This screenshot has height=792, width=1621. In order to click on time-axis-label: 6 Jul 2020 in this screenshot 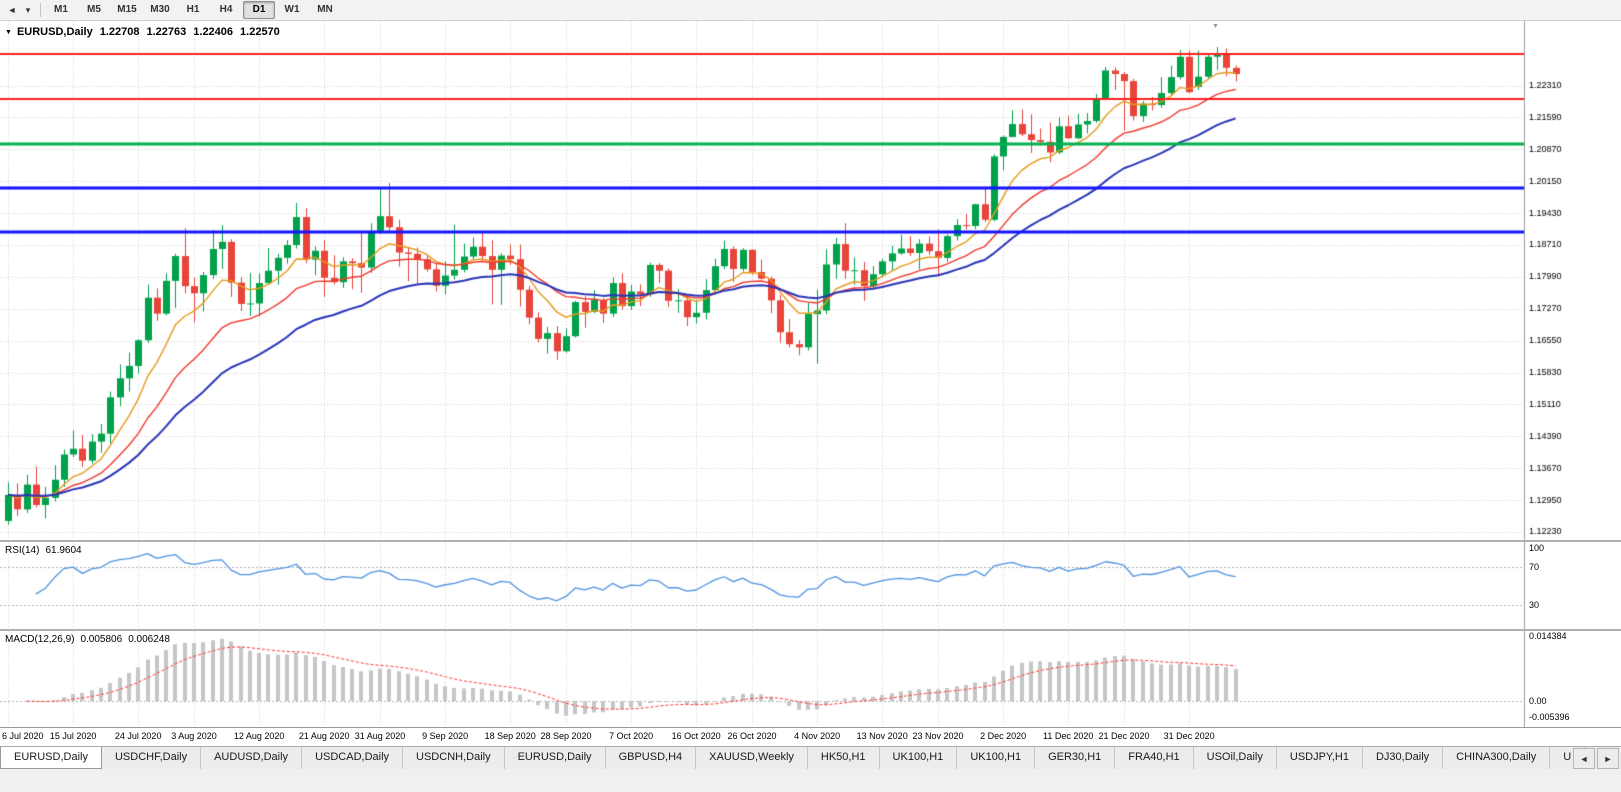, I will do `click(23, 736)`.